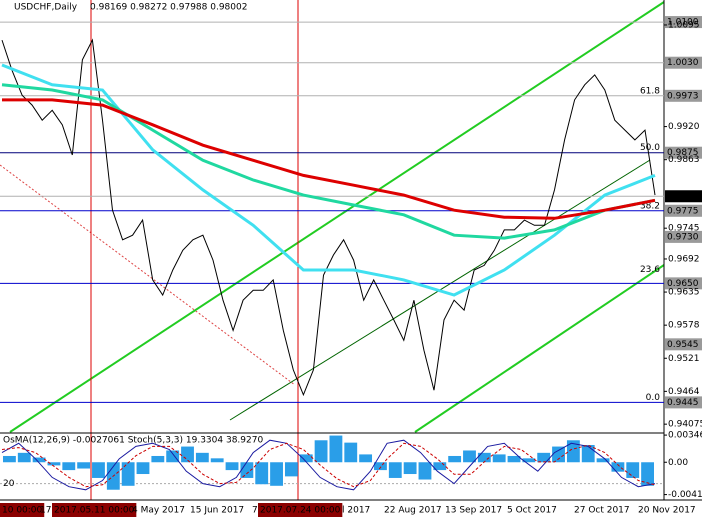  What do you see at coordinates (678, 463) in the screenshot?
I see `y-tick-label: 0.00` at bounding box center [678, 463].